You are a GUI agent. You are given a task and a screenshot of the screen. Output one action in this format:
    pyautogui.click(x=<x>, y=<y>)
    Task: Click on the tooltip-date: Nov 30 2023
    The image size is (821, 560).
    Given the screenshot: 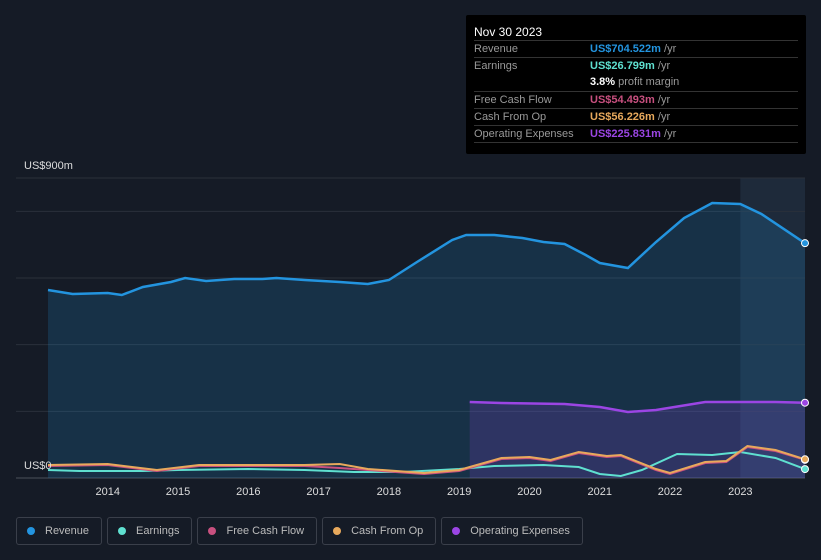 What is the action you would take?
    pyautogui.click(x=508, y=32)
    